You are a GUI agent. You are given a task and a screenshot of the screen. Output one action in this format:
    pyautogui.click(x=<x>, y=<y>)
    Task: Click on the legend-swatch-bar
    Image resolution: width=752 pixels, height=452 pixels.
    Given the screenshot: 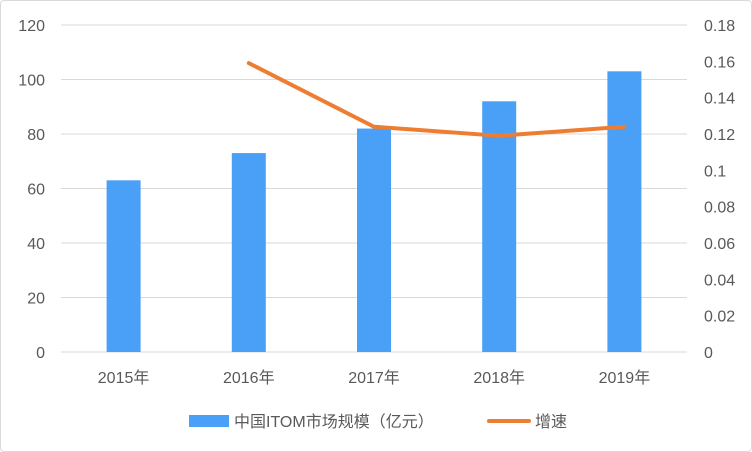 What is the action you would take?
    pyautogui.click(x=209, y=421)
    